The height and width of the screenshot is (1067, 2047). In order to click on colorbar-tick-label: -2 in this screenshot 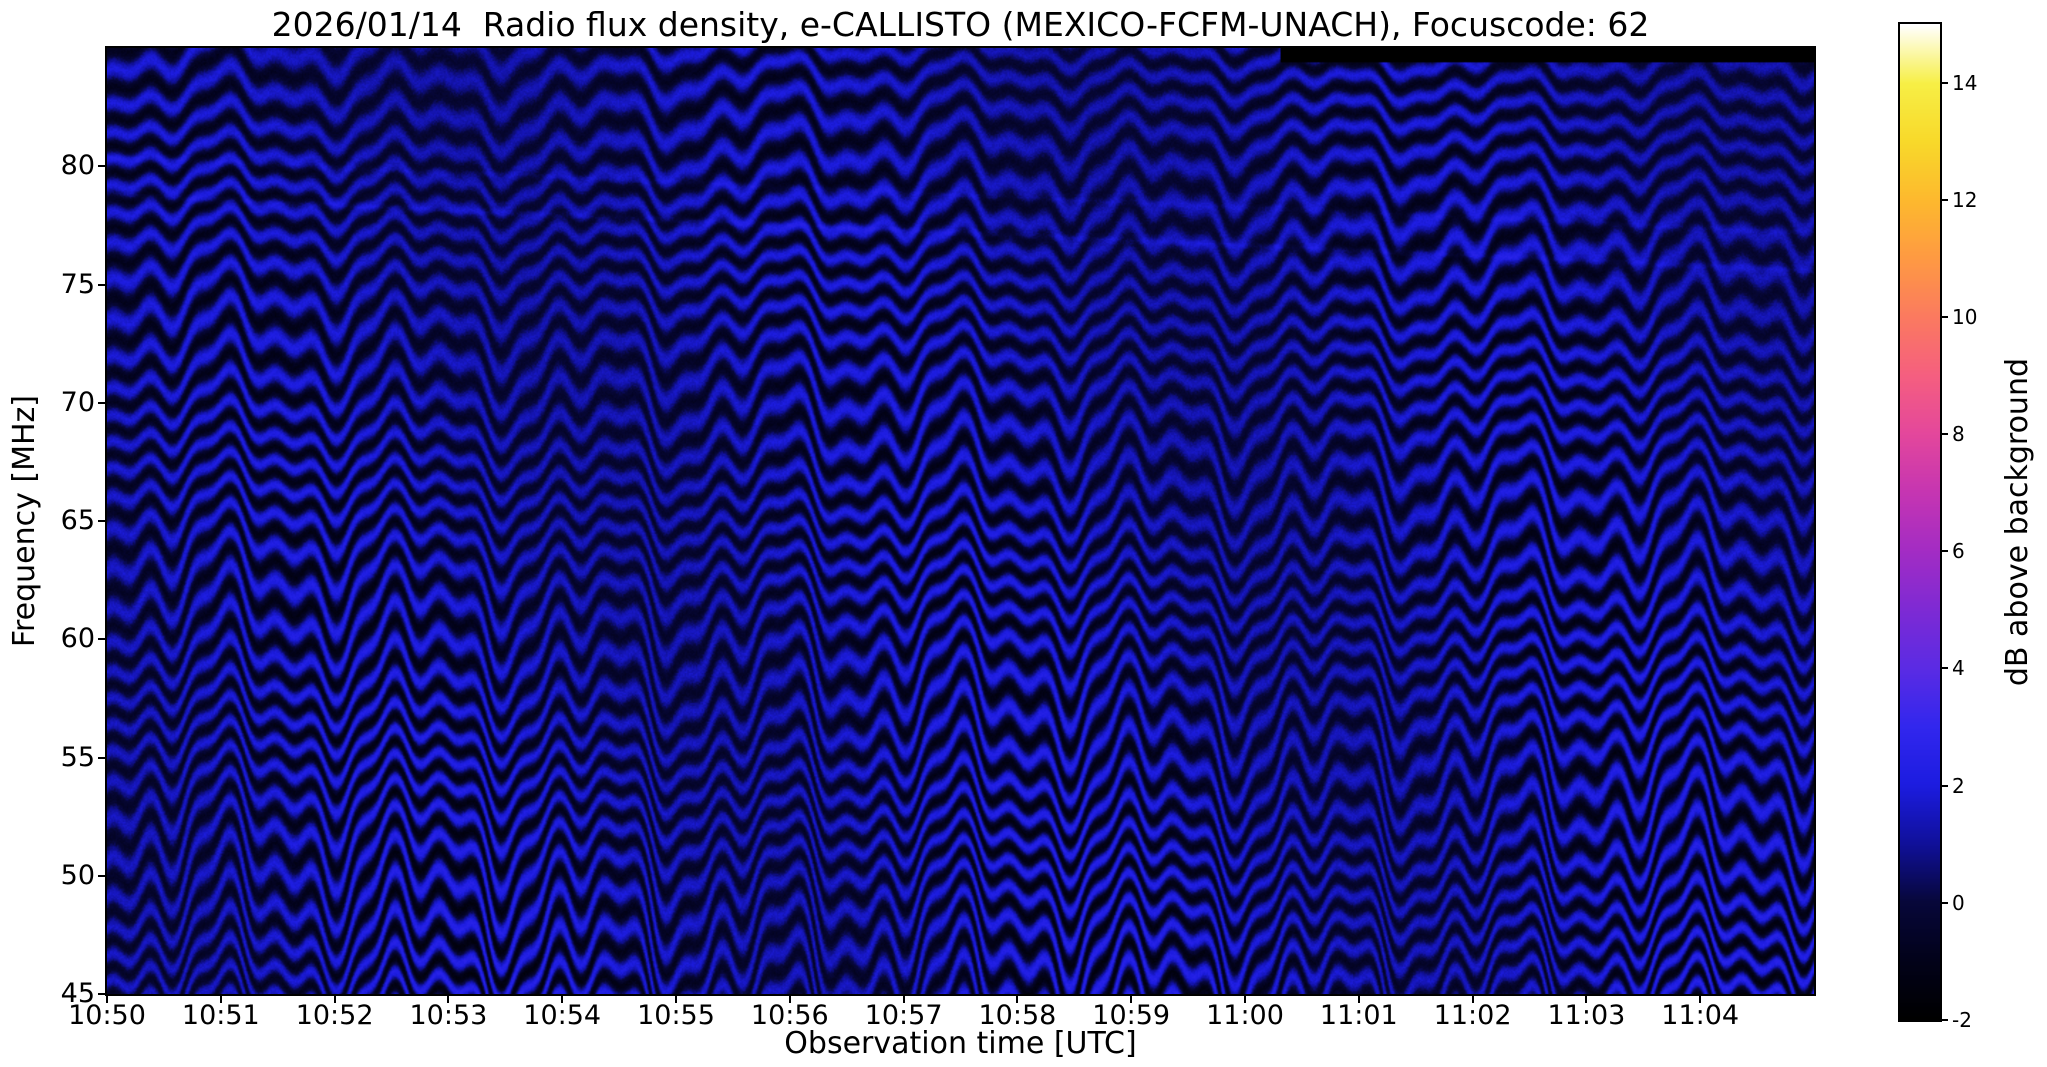, I will do `click(1962, 1020)`.